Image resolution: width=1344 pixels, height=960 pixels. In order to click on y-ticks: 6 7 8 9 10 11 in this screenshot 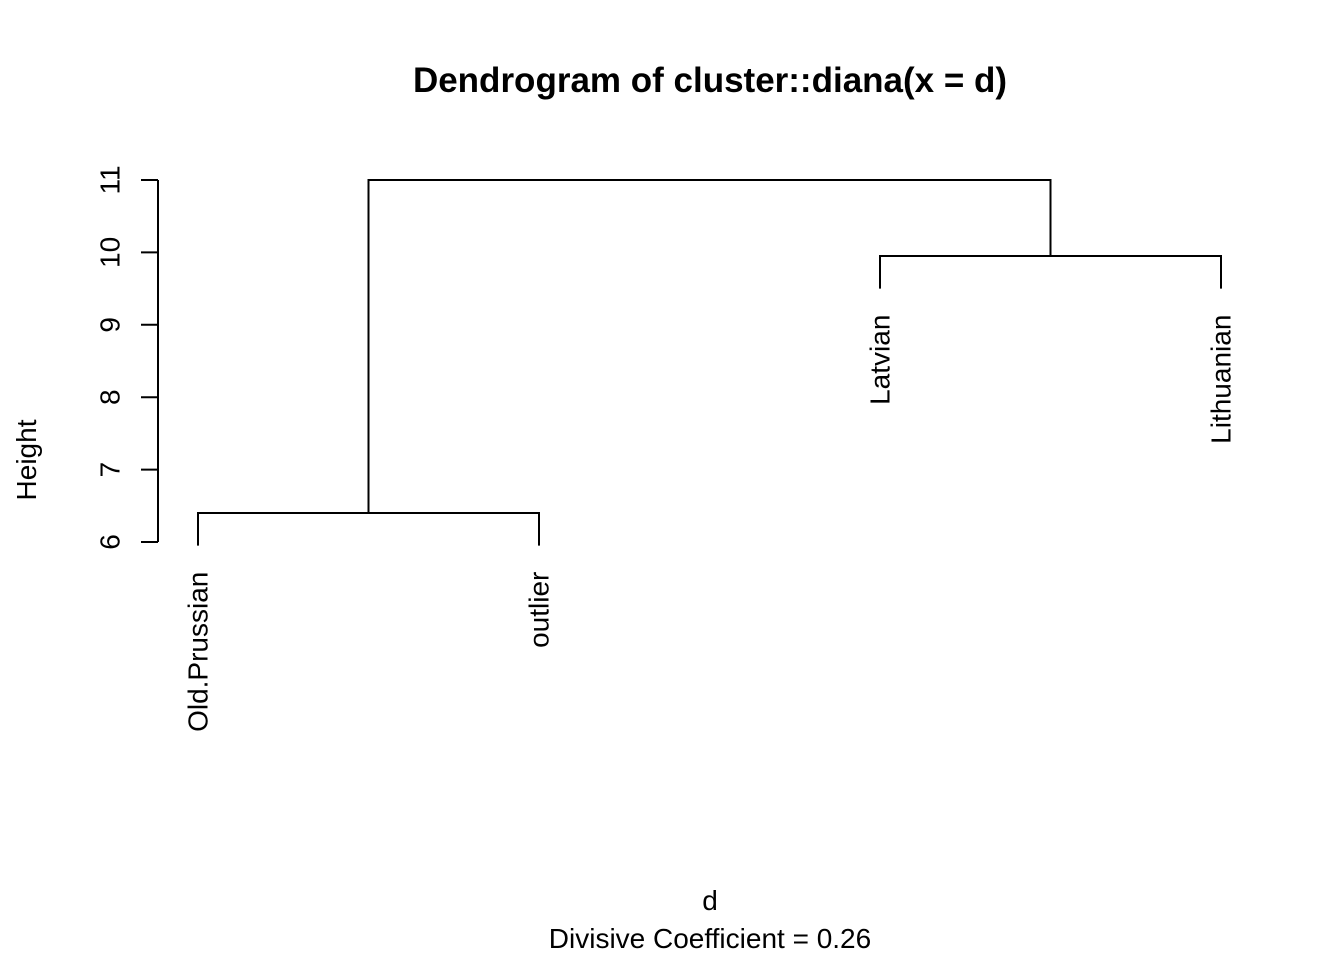, I will do `click(126, 357)`.